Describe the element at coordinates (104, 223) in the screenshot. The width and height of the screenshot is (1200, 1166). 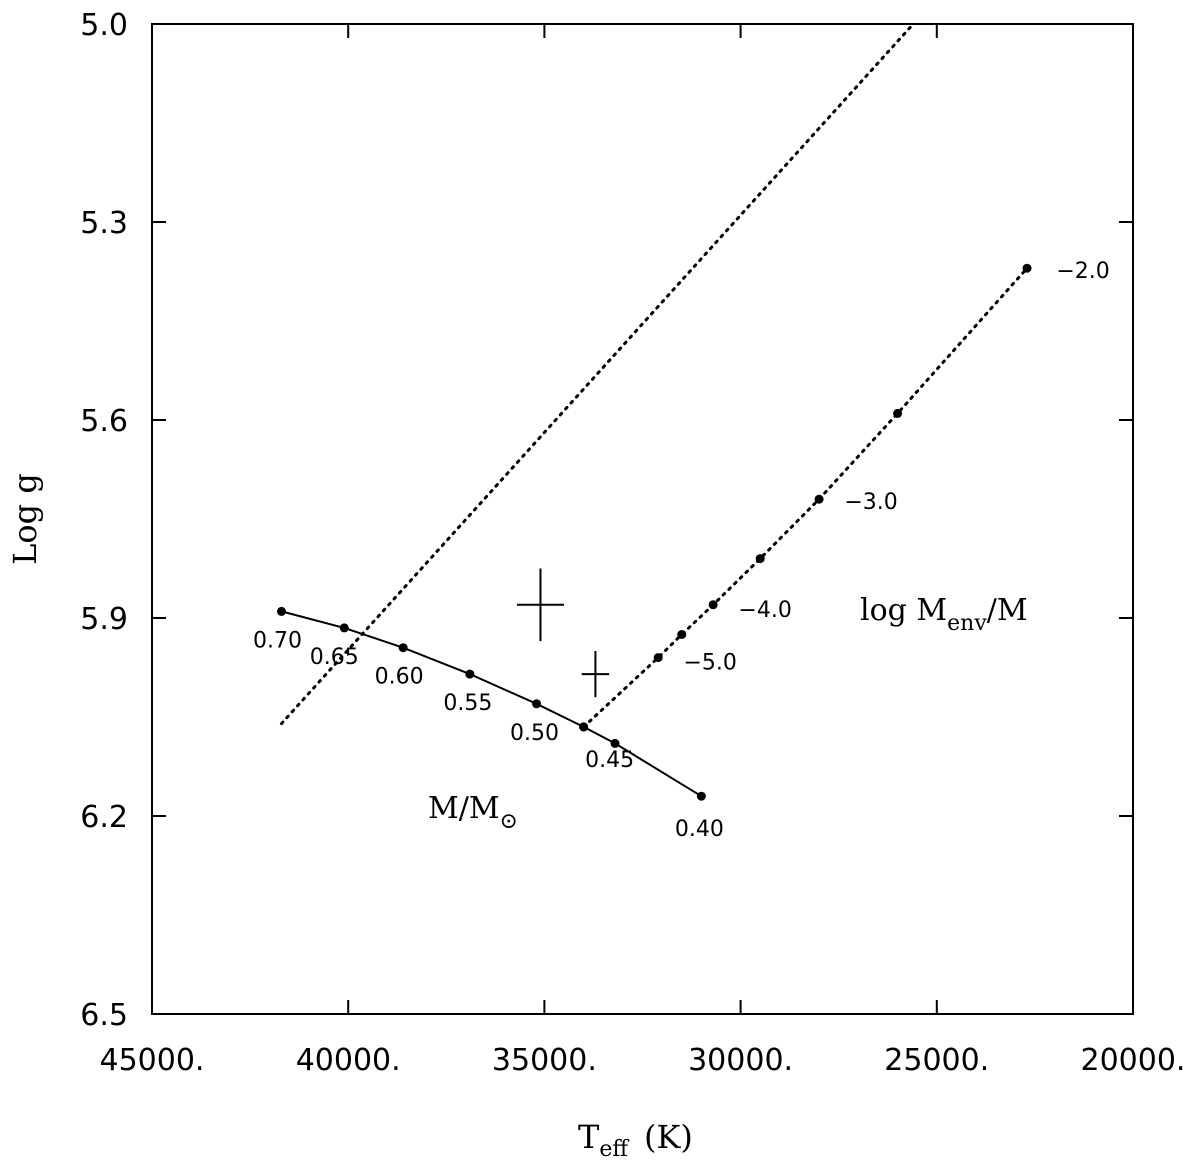
I see `y-tick-label: 5.3` at that location.